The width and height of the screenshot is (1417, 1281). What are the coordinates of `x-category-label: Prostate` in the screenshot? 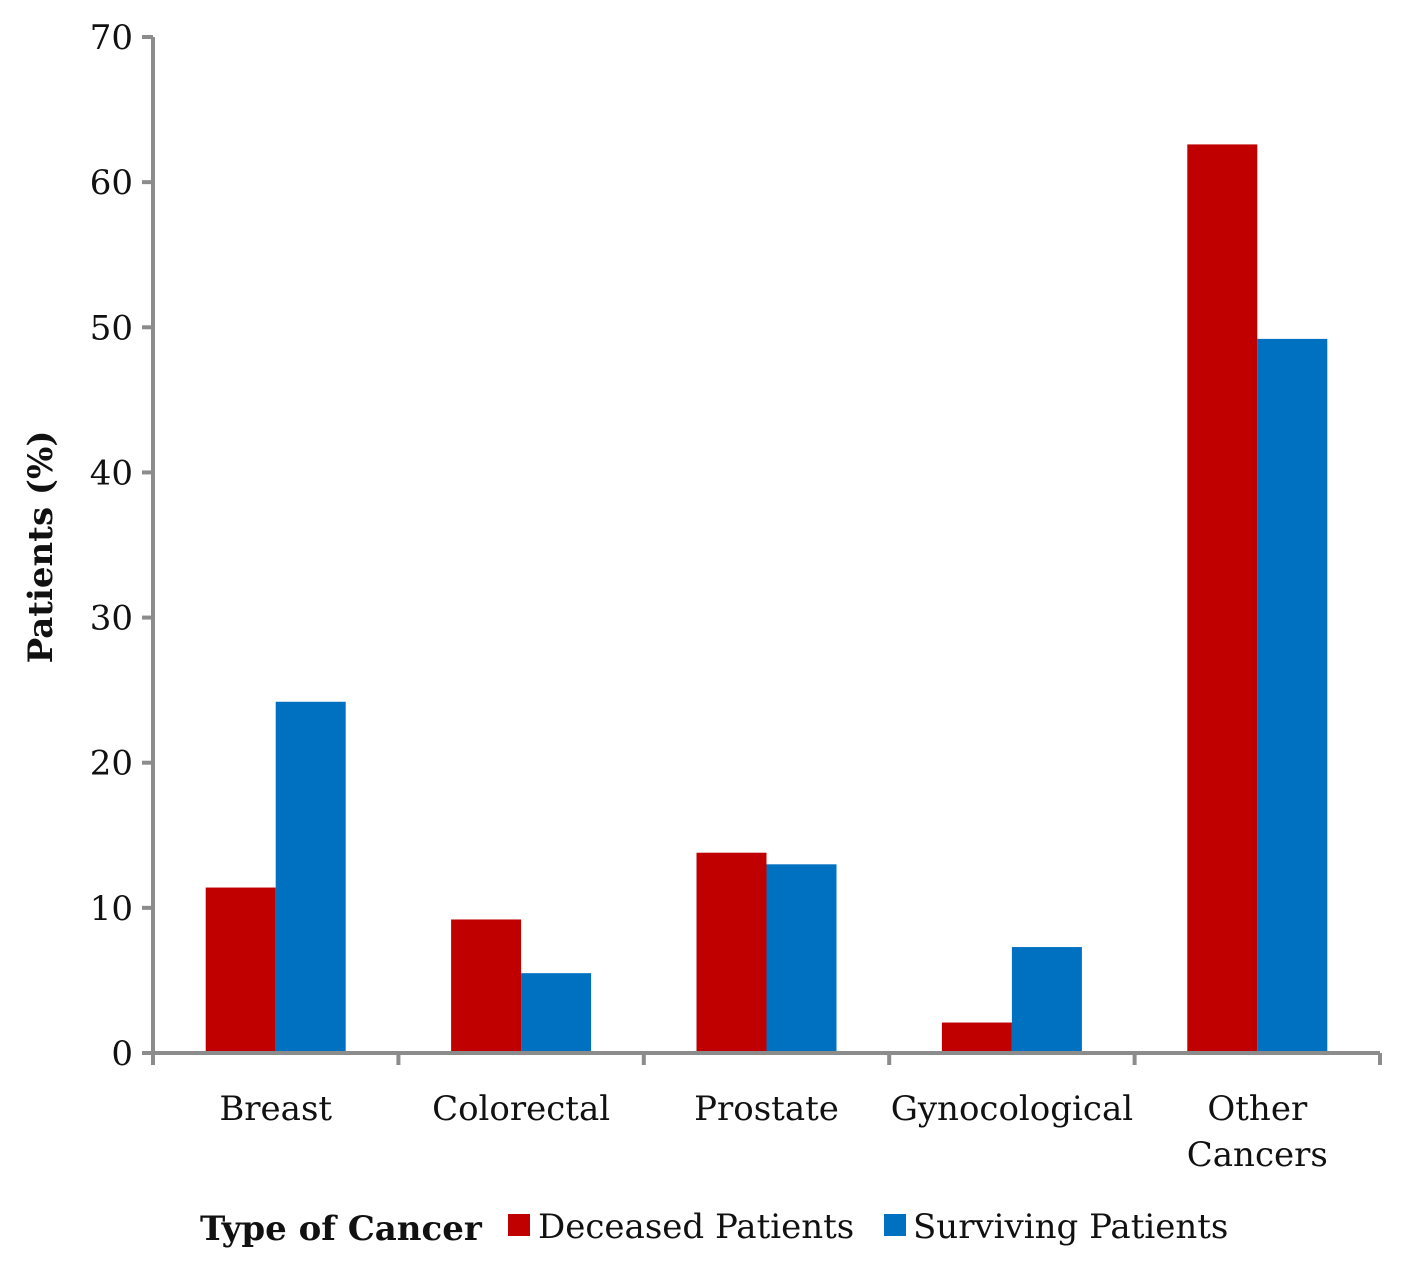 It's located at (766, 1109).